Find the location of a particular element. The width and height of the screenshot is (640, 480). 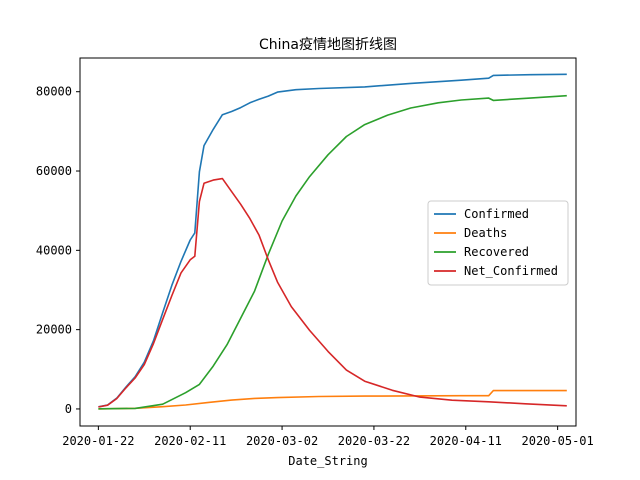

x-tick-label: 2020-04-11 is located at coordinates (466, 441).